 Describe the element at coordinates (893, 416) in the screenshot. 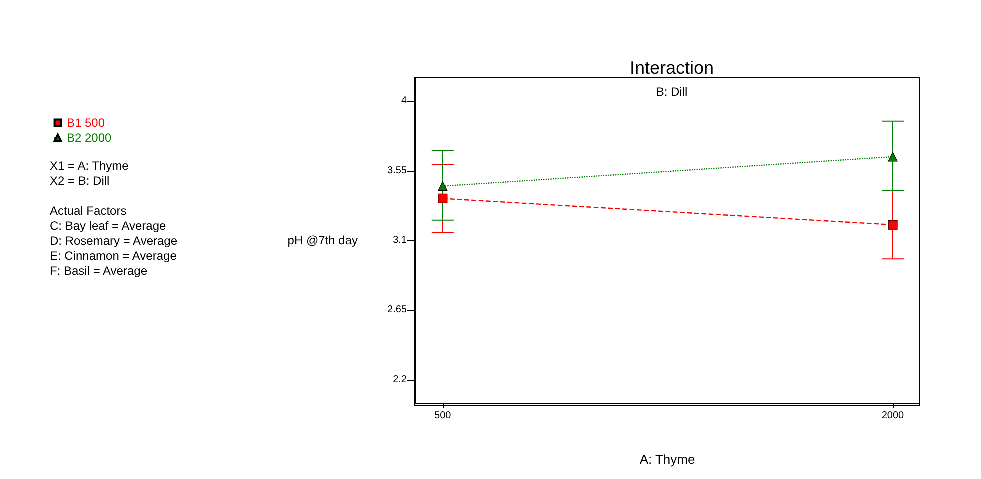

I see `x-tick-label: 2000` at that location.